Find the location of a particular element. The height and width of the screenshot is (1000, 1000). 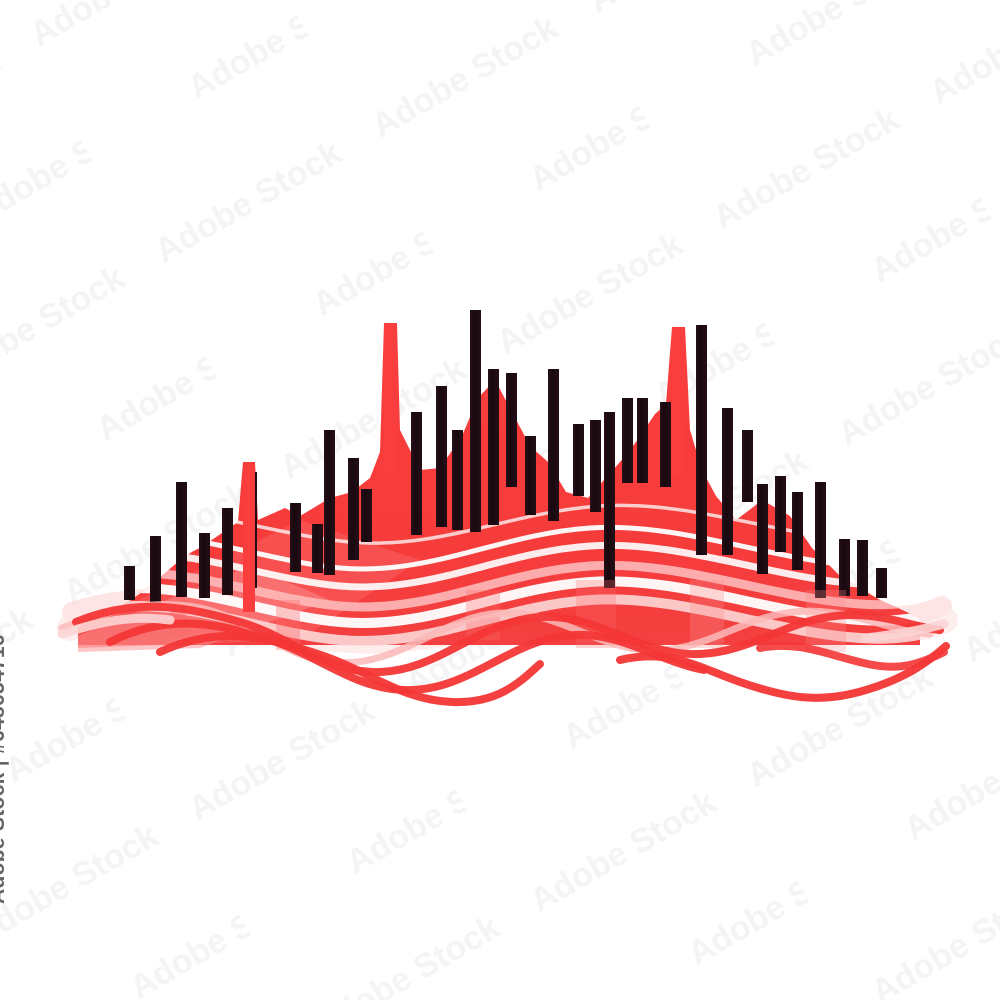

red-spikes is located at coordinates (464, 467).